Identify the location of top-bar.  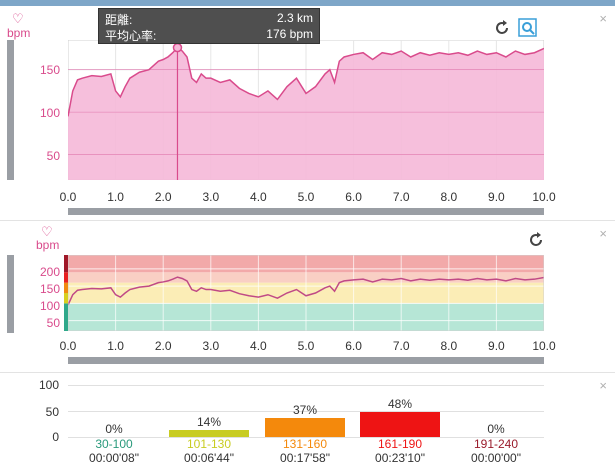
(307, 3).